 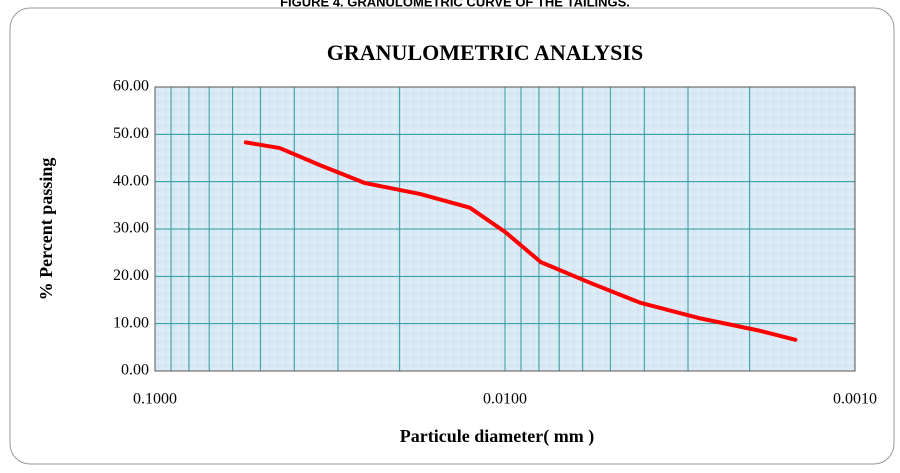 What do you see at coordinates (131, 86) in the screenshot?
I see `y-tick-label: 60.00` at bounding box center [131, 86].